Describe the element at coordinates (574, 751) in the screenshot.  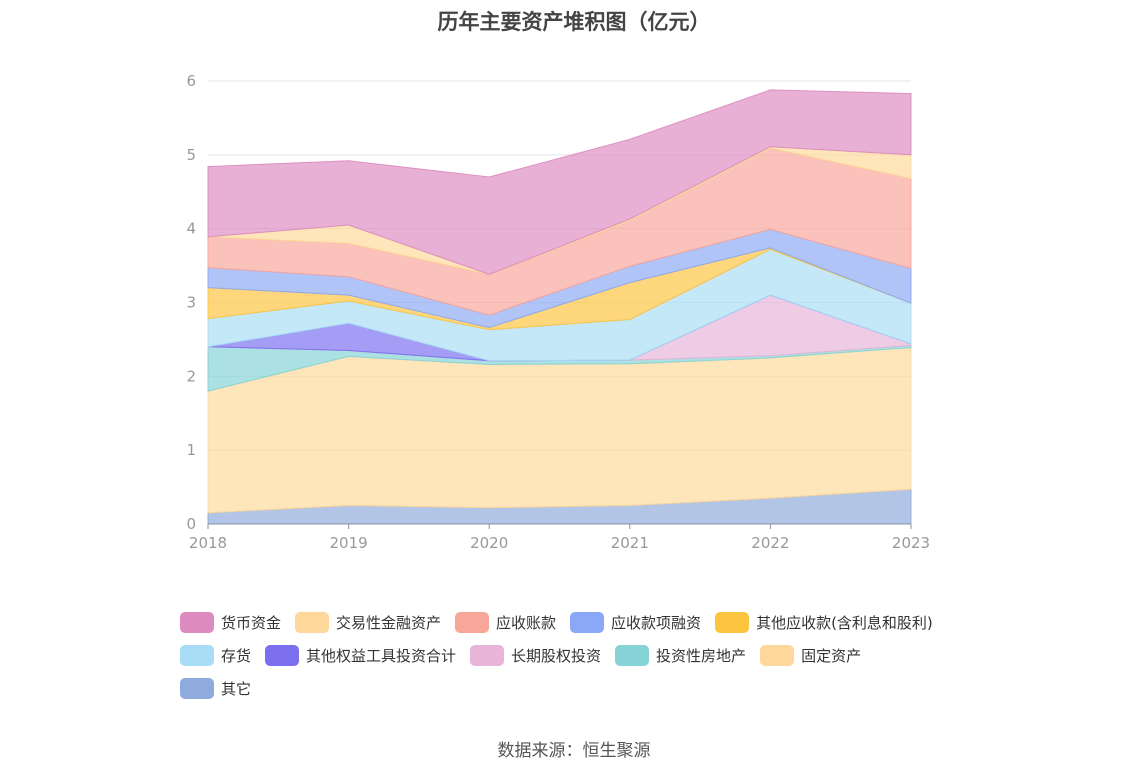
I see `data-source: 数据来源：恒生聚源` at that location.